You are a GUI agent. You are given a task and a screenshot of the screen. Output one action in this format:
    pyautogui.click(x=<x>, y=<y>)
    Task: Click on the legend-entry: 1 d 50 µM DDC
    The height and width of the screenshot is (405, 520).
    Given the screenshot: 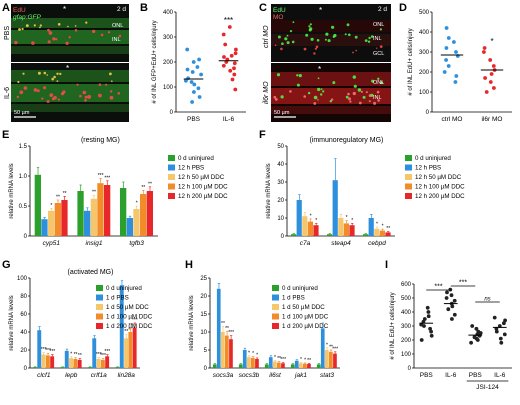 What is the action you would take?
    pyautogui.click(x=303, y=307)
    